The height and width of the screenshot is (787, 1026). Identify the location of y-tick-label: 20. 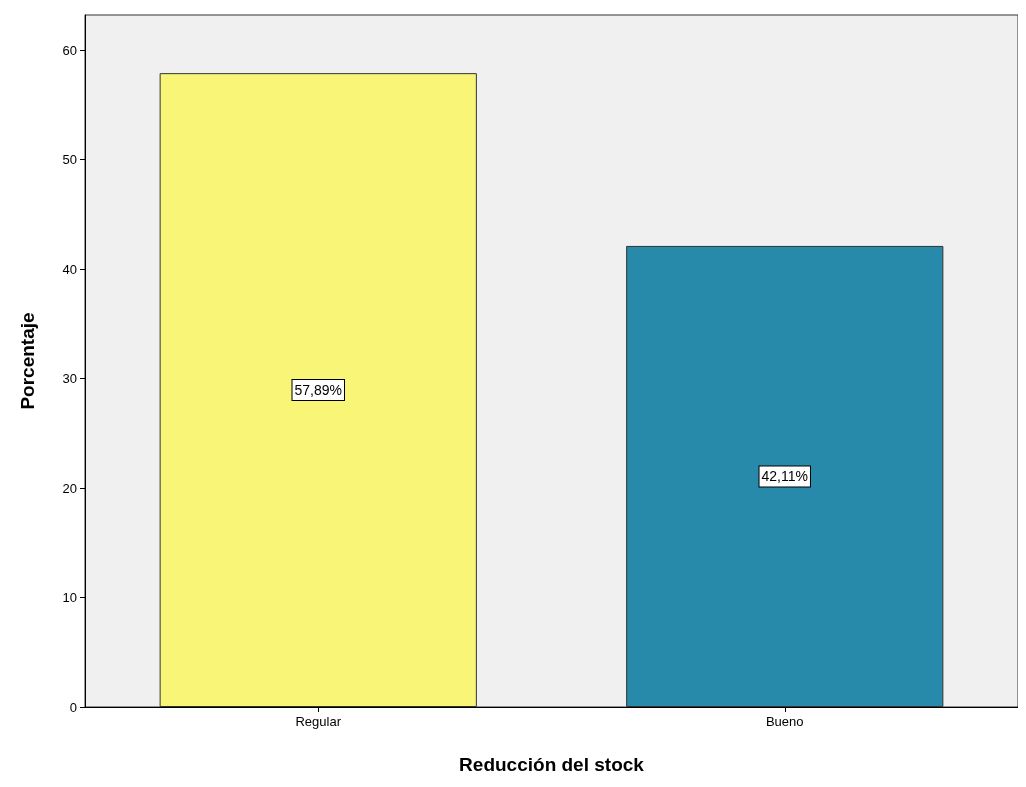
(69, 488).